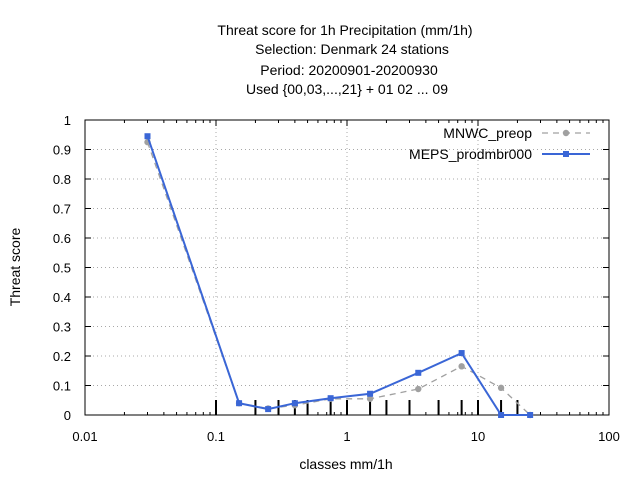 The height and width of the screenshot is (480, 640). What do you see at coordinates (67, 120) in the screenshot?
I see `y-tick-label: 1` at bounding box center [67, 120].